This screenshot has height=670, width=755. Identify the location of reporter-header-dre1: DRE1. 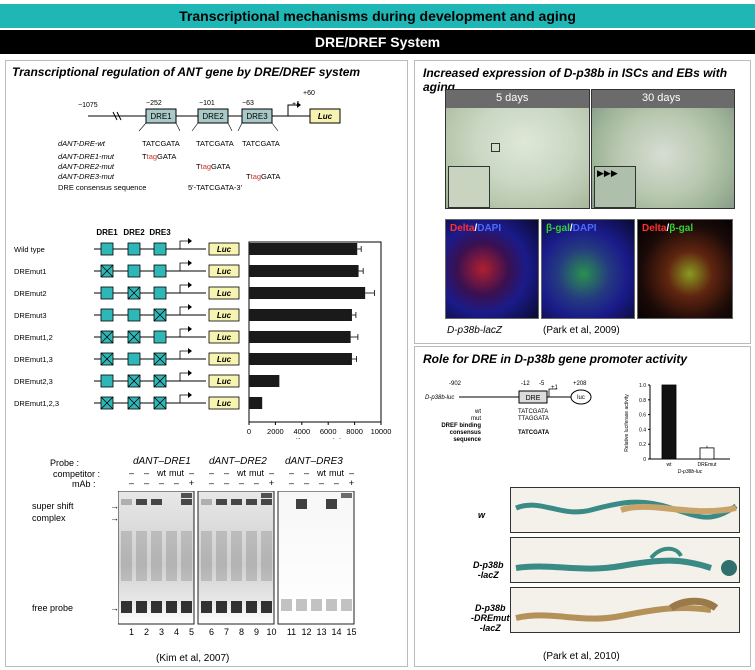
(107, 232).